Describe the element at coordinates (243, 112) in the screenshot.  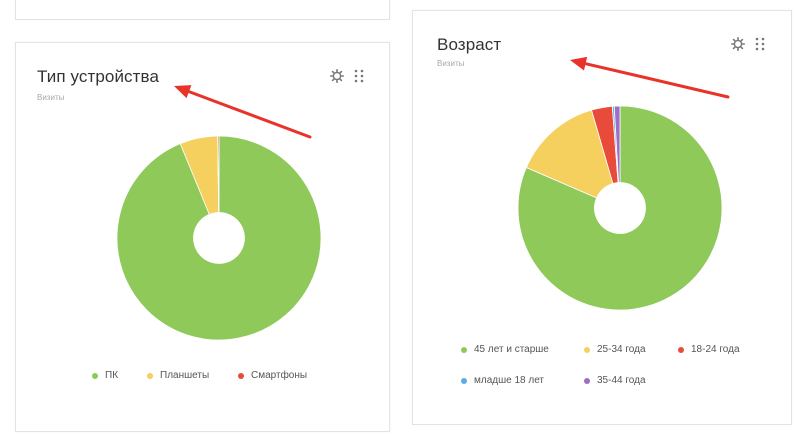
I see `annotation-arrow-left` at that location.